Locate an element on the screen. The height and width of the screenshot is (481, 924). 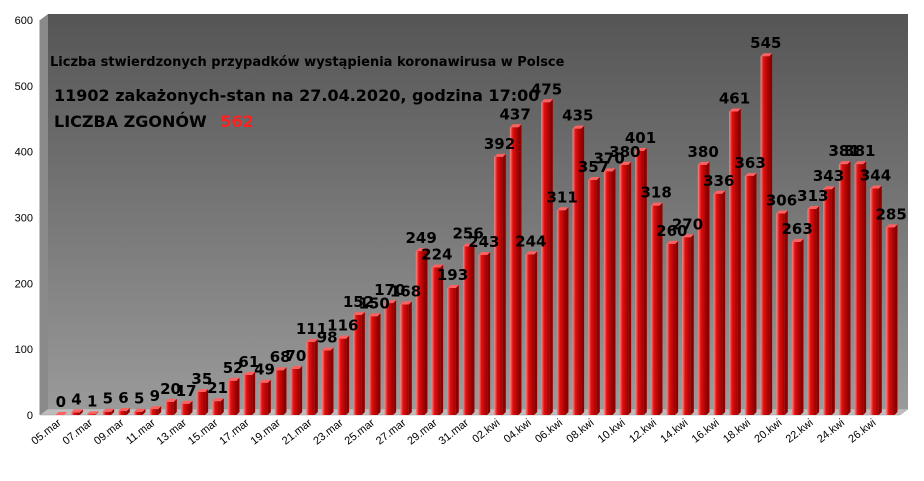
x-tick-label: 29.mar is located at coordinates (422, 432).